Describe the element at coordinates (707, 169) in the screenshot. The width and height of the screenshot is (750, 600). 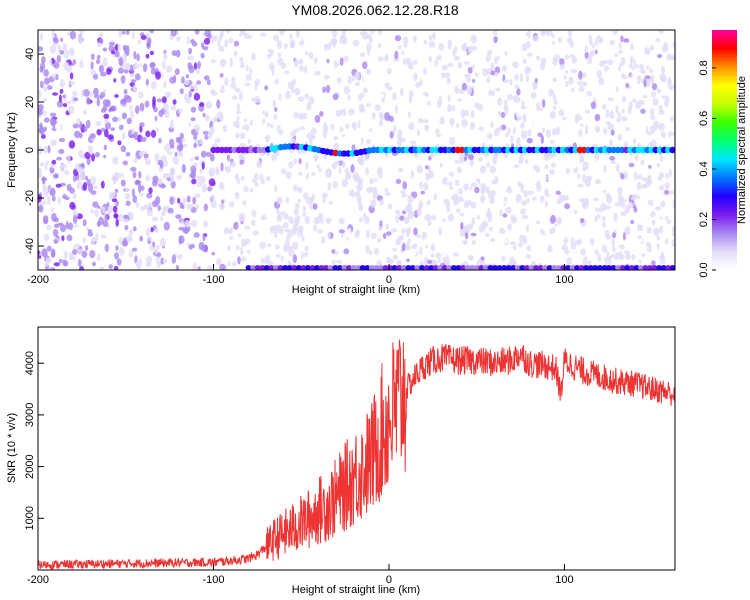
I see `colorbar-ticks: 0.00.20.40.60.8` at that location.